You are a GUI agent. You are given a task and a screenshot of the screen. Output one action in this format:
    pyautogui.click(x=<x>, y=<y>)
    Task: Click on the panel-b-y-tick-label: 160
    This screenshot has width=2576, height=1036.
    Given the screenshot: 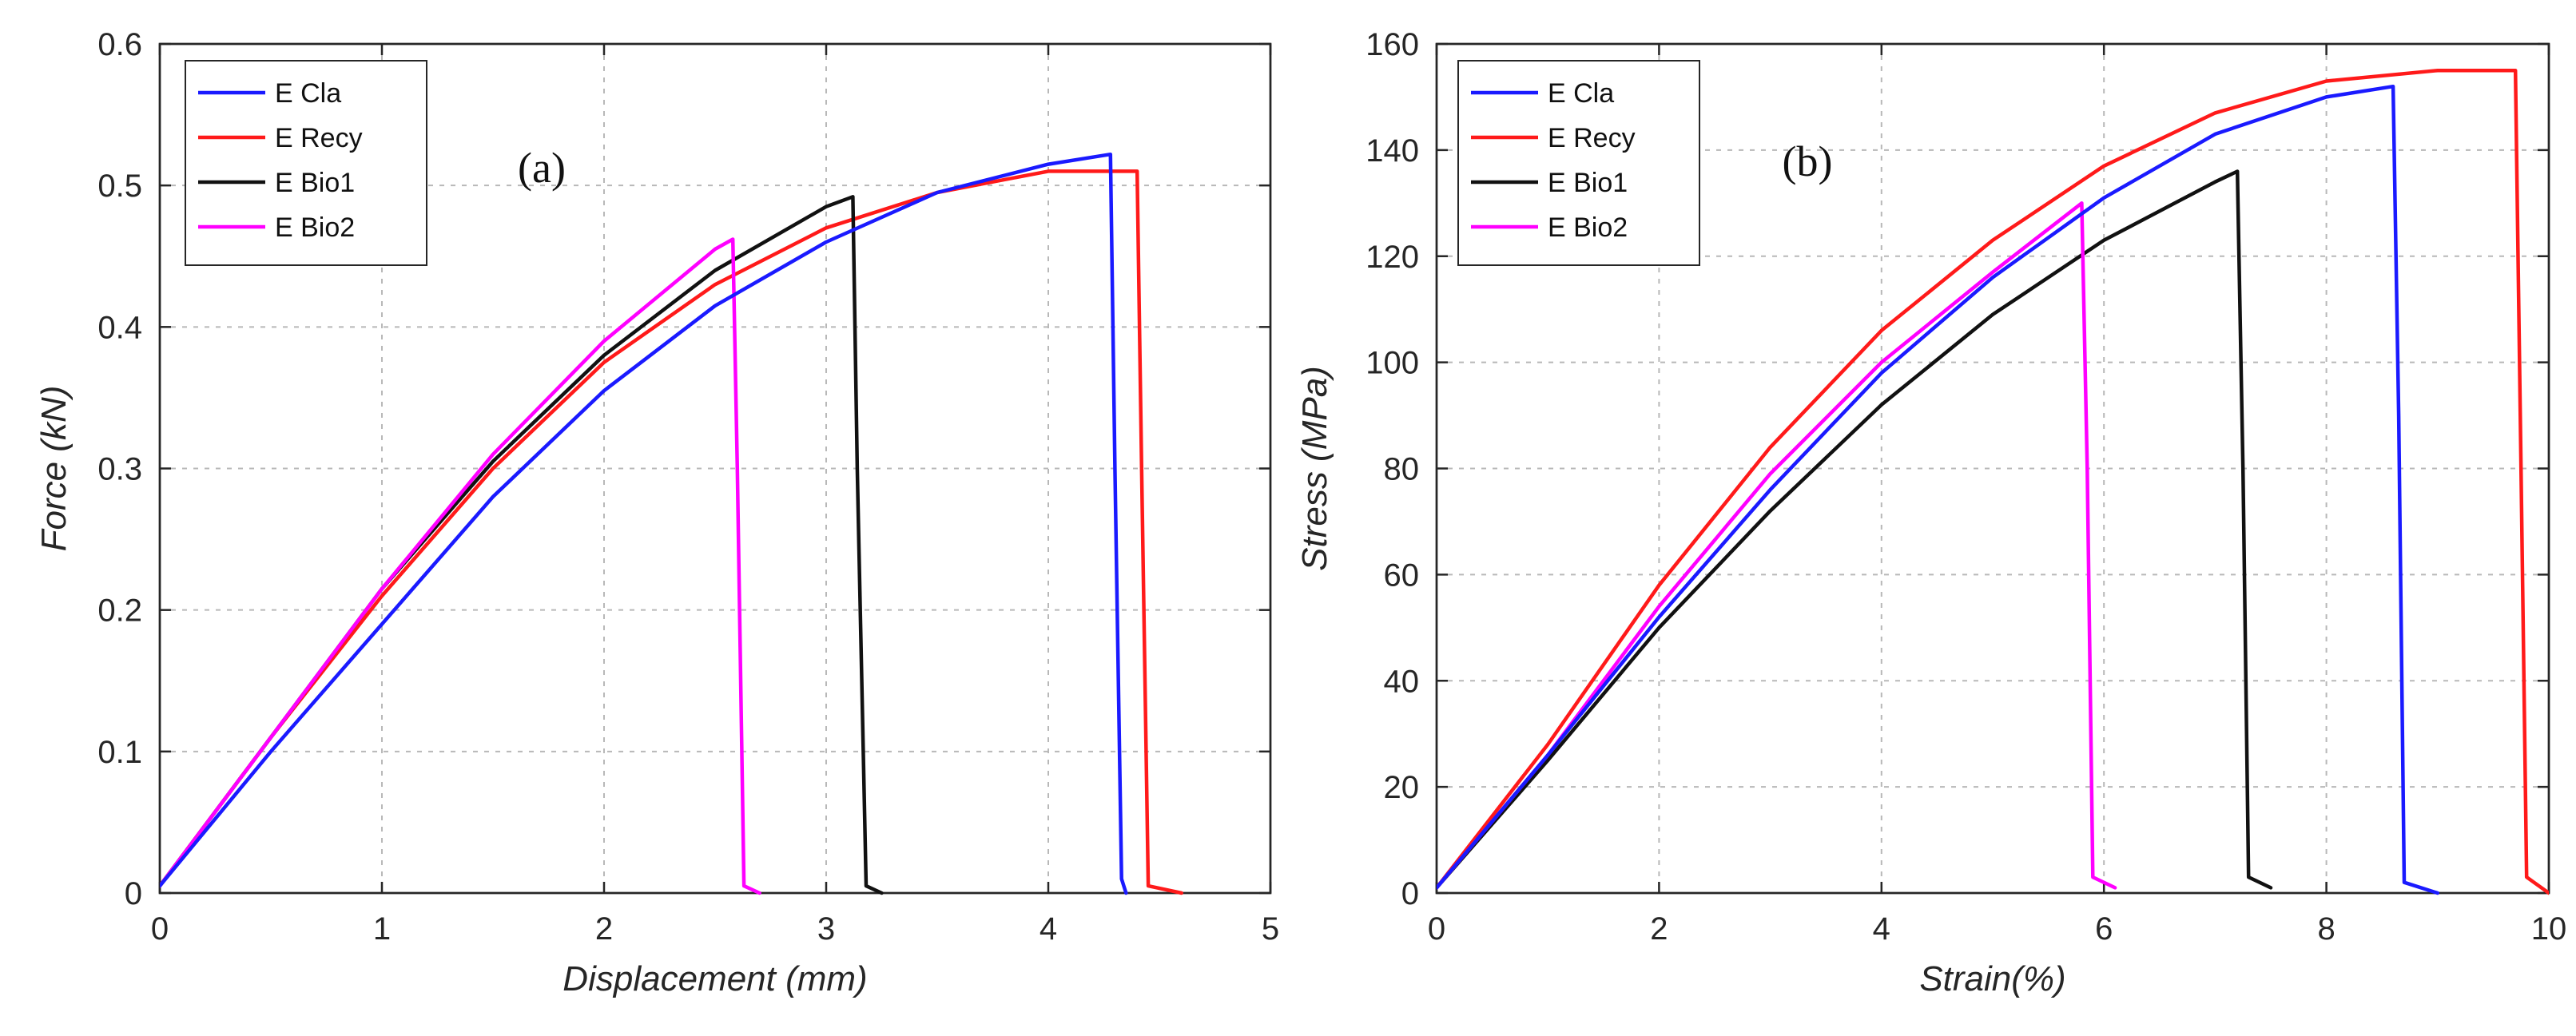 What is the action you would take?
    pyautogui.click(x=1392, y=45)
    